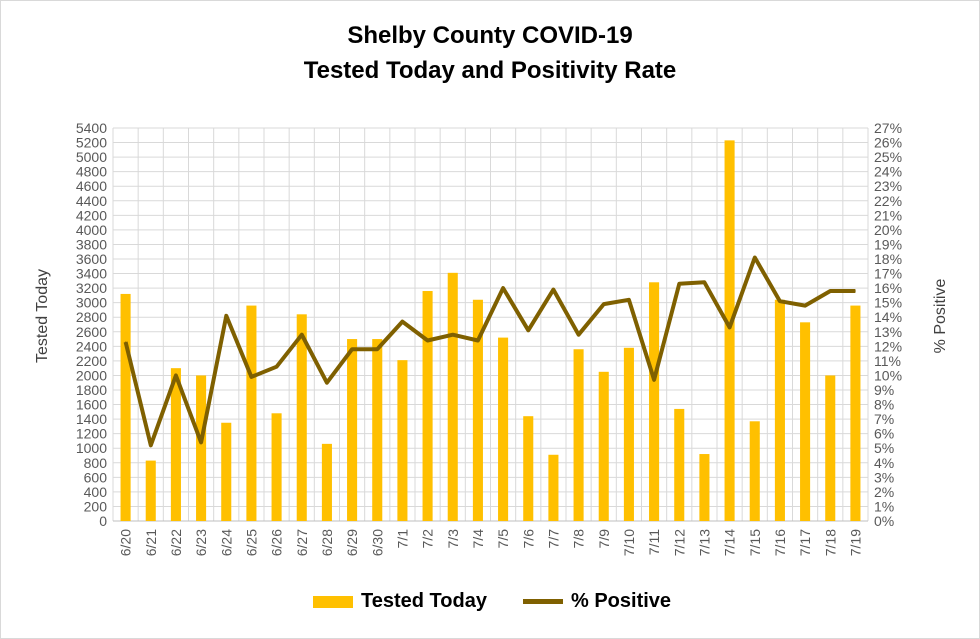 The image size is (980, 639). I want to click on x-tick-label: 7/17, so click(805, 542).